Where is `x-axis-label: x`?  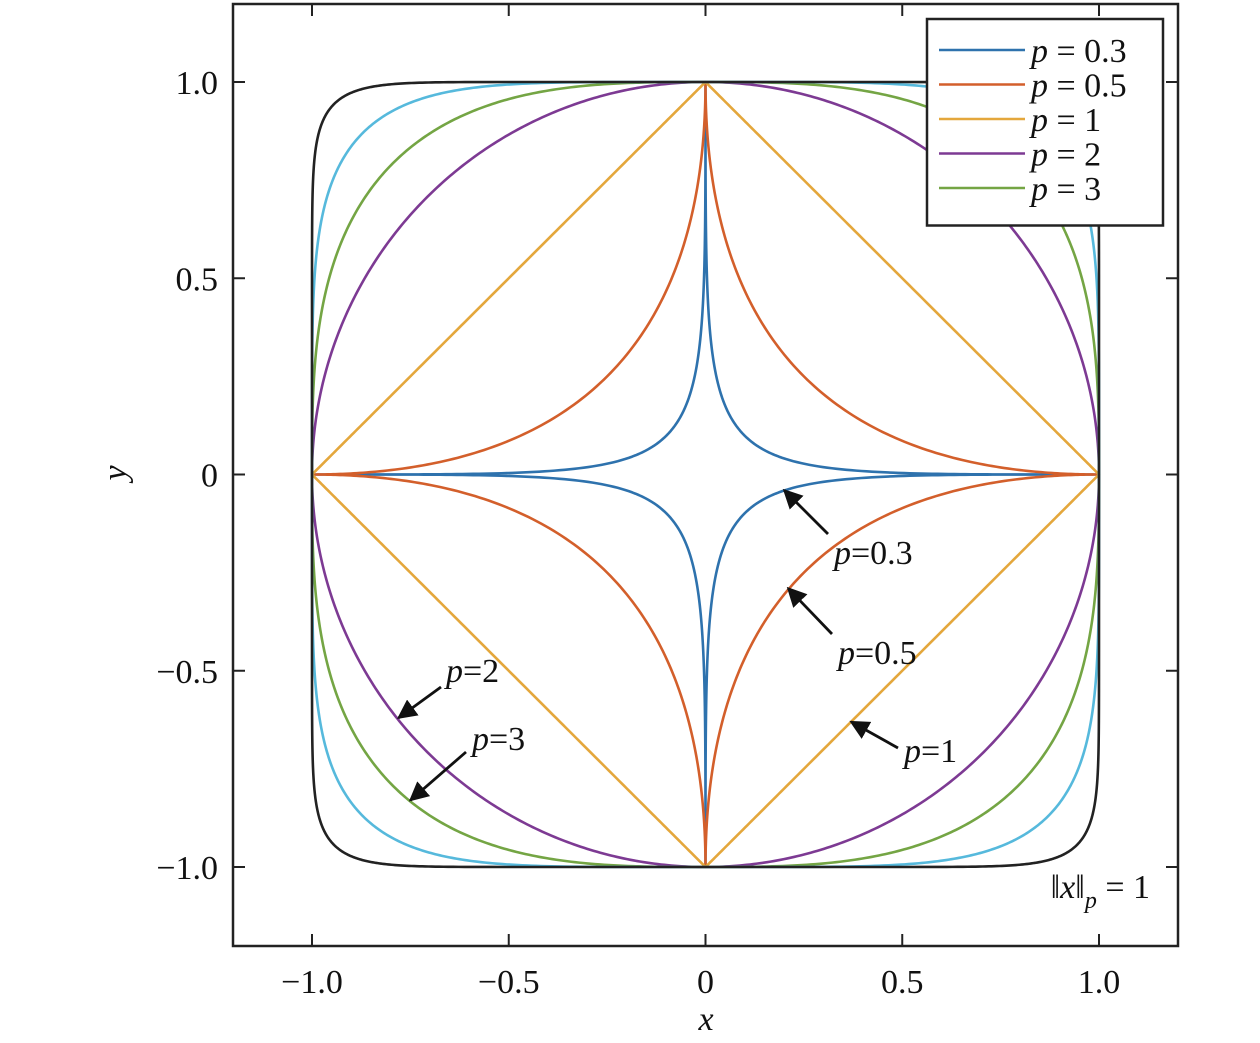
x-axis-label: x is located at coordinates (705, 1019).